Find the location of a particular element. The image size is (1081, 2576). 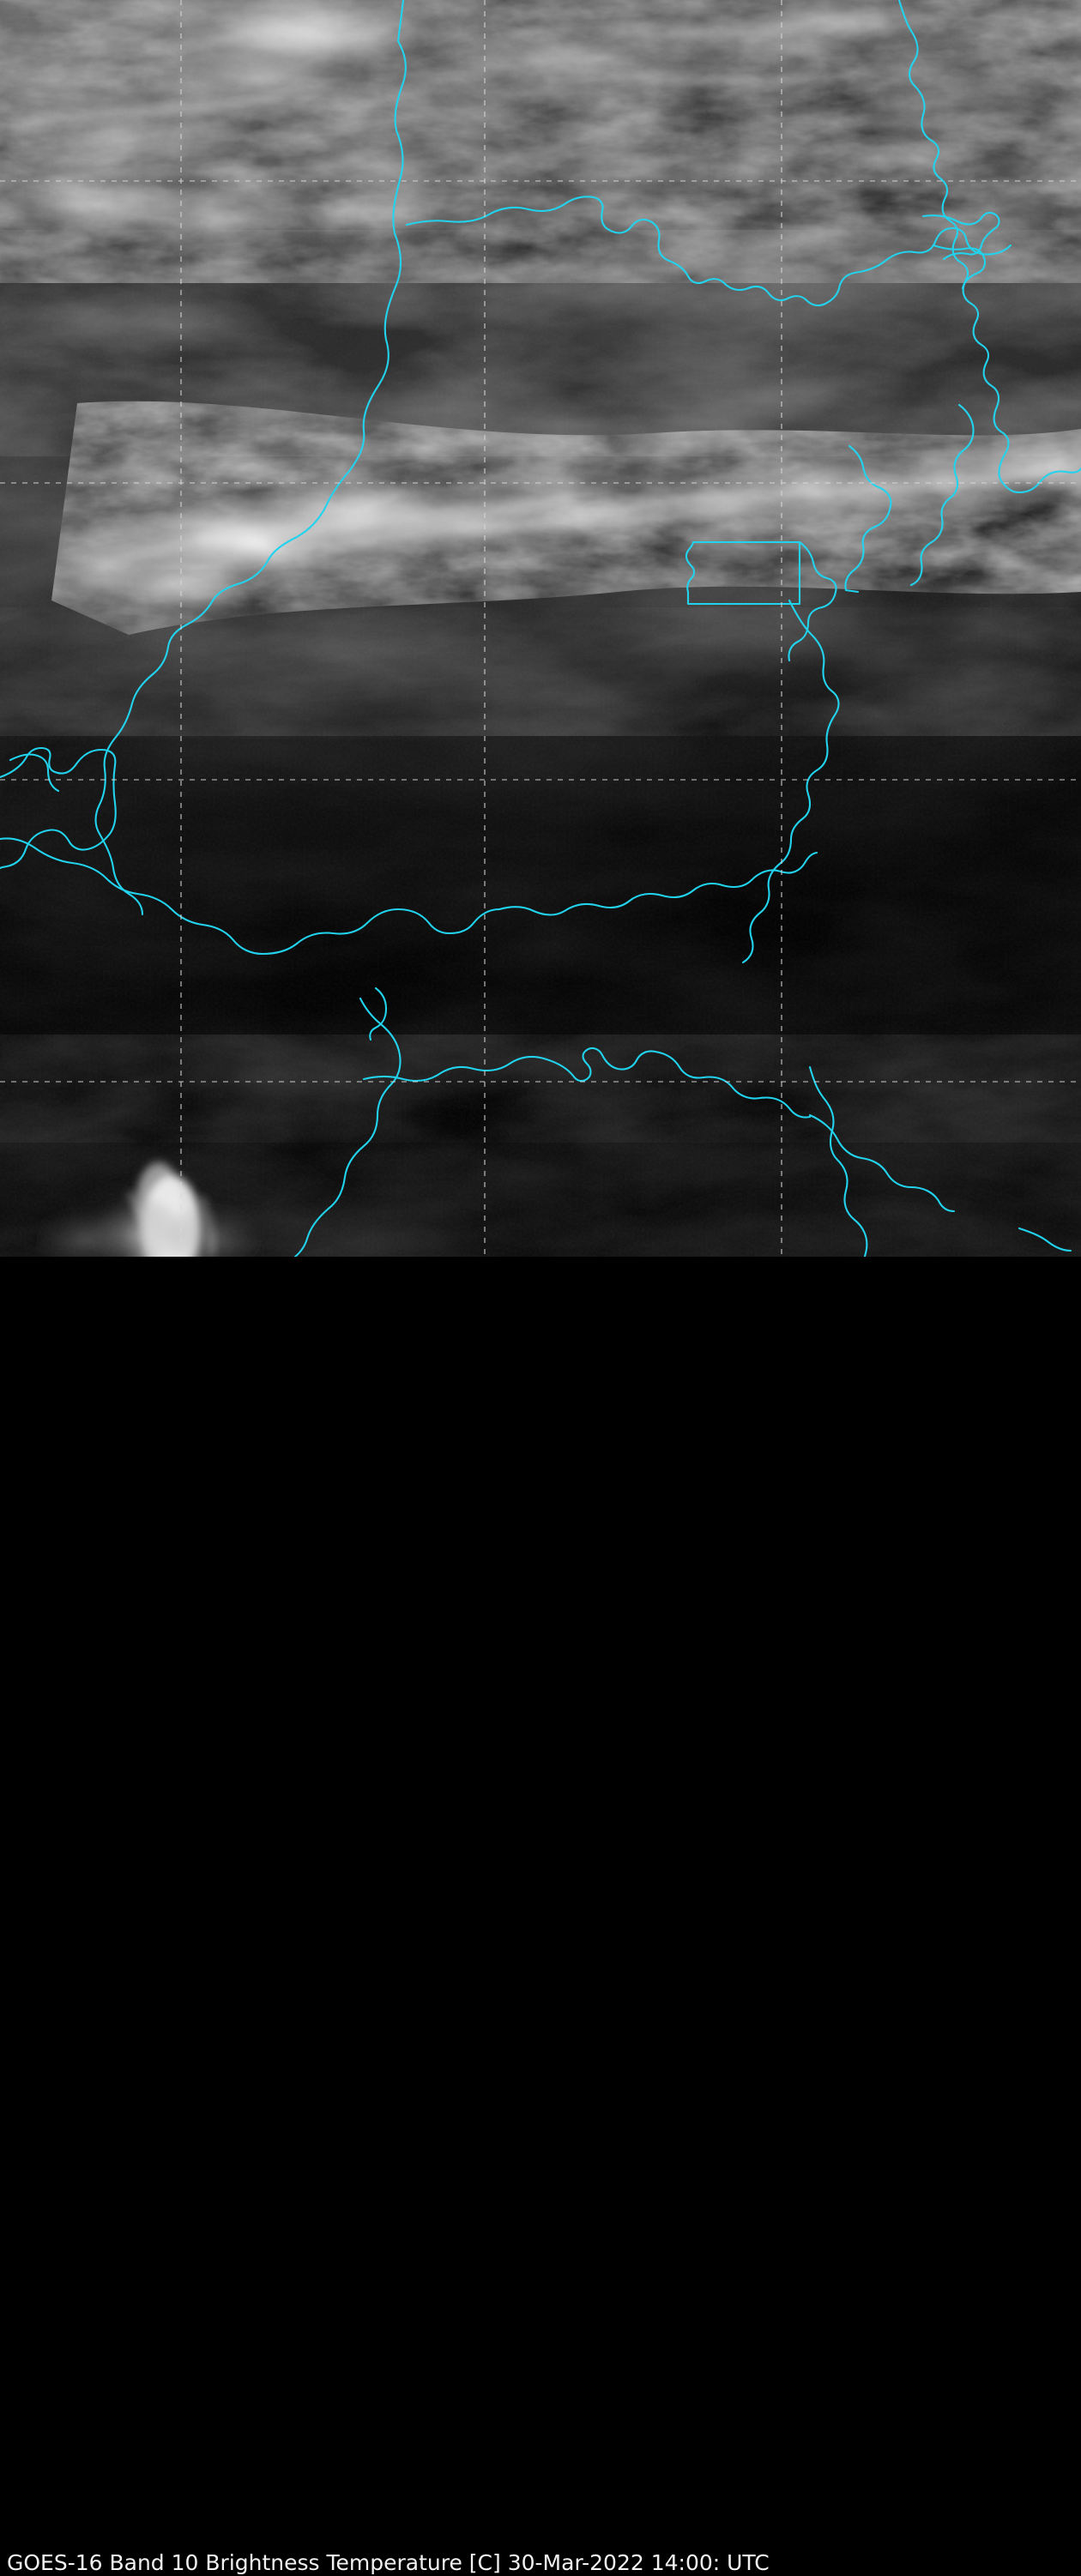

border-line-north-east is located at coordinates (708, 251).